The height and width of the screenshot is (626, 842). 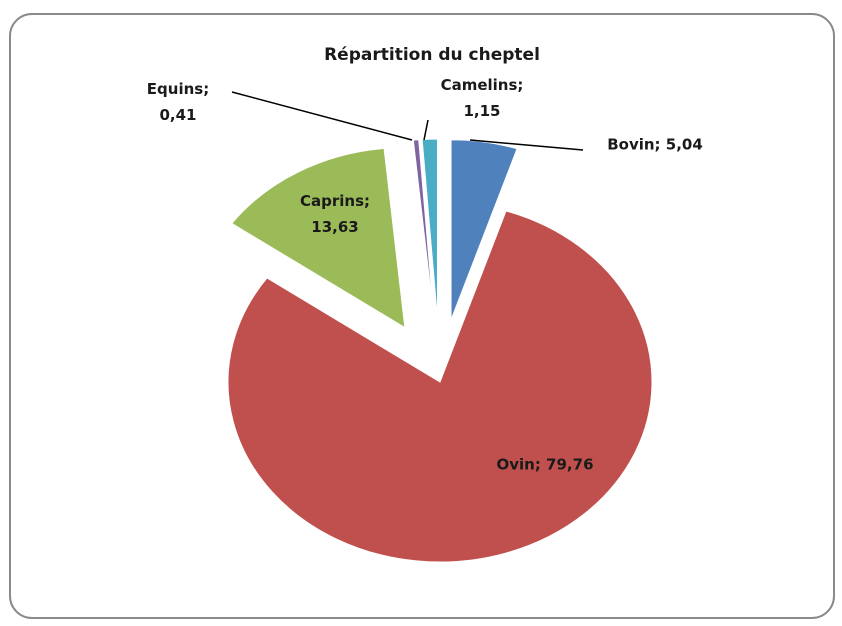 I want to click on data-label: Equins; 0,41, so click(x=178, y=102).